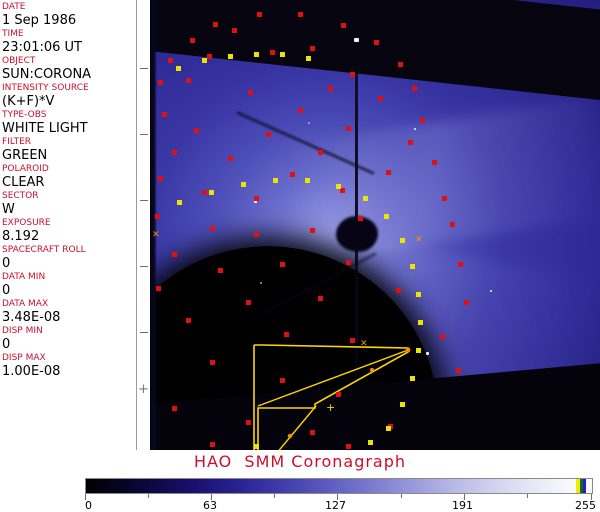 Image resolution: width=600 pixels, height=512 pixels. I want to click on metadata-value-data-min: 0, so click(6, 290).